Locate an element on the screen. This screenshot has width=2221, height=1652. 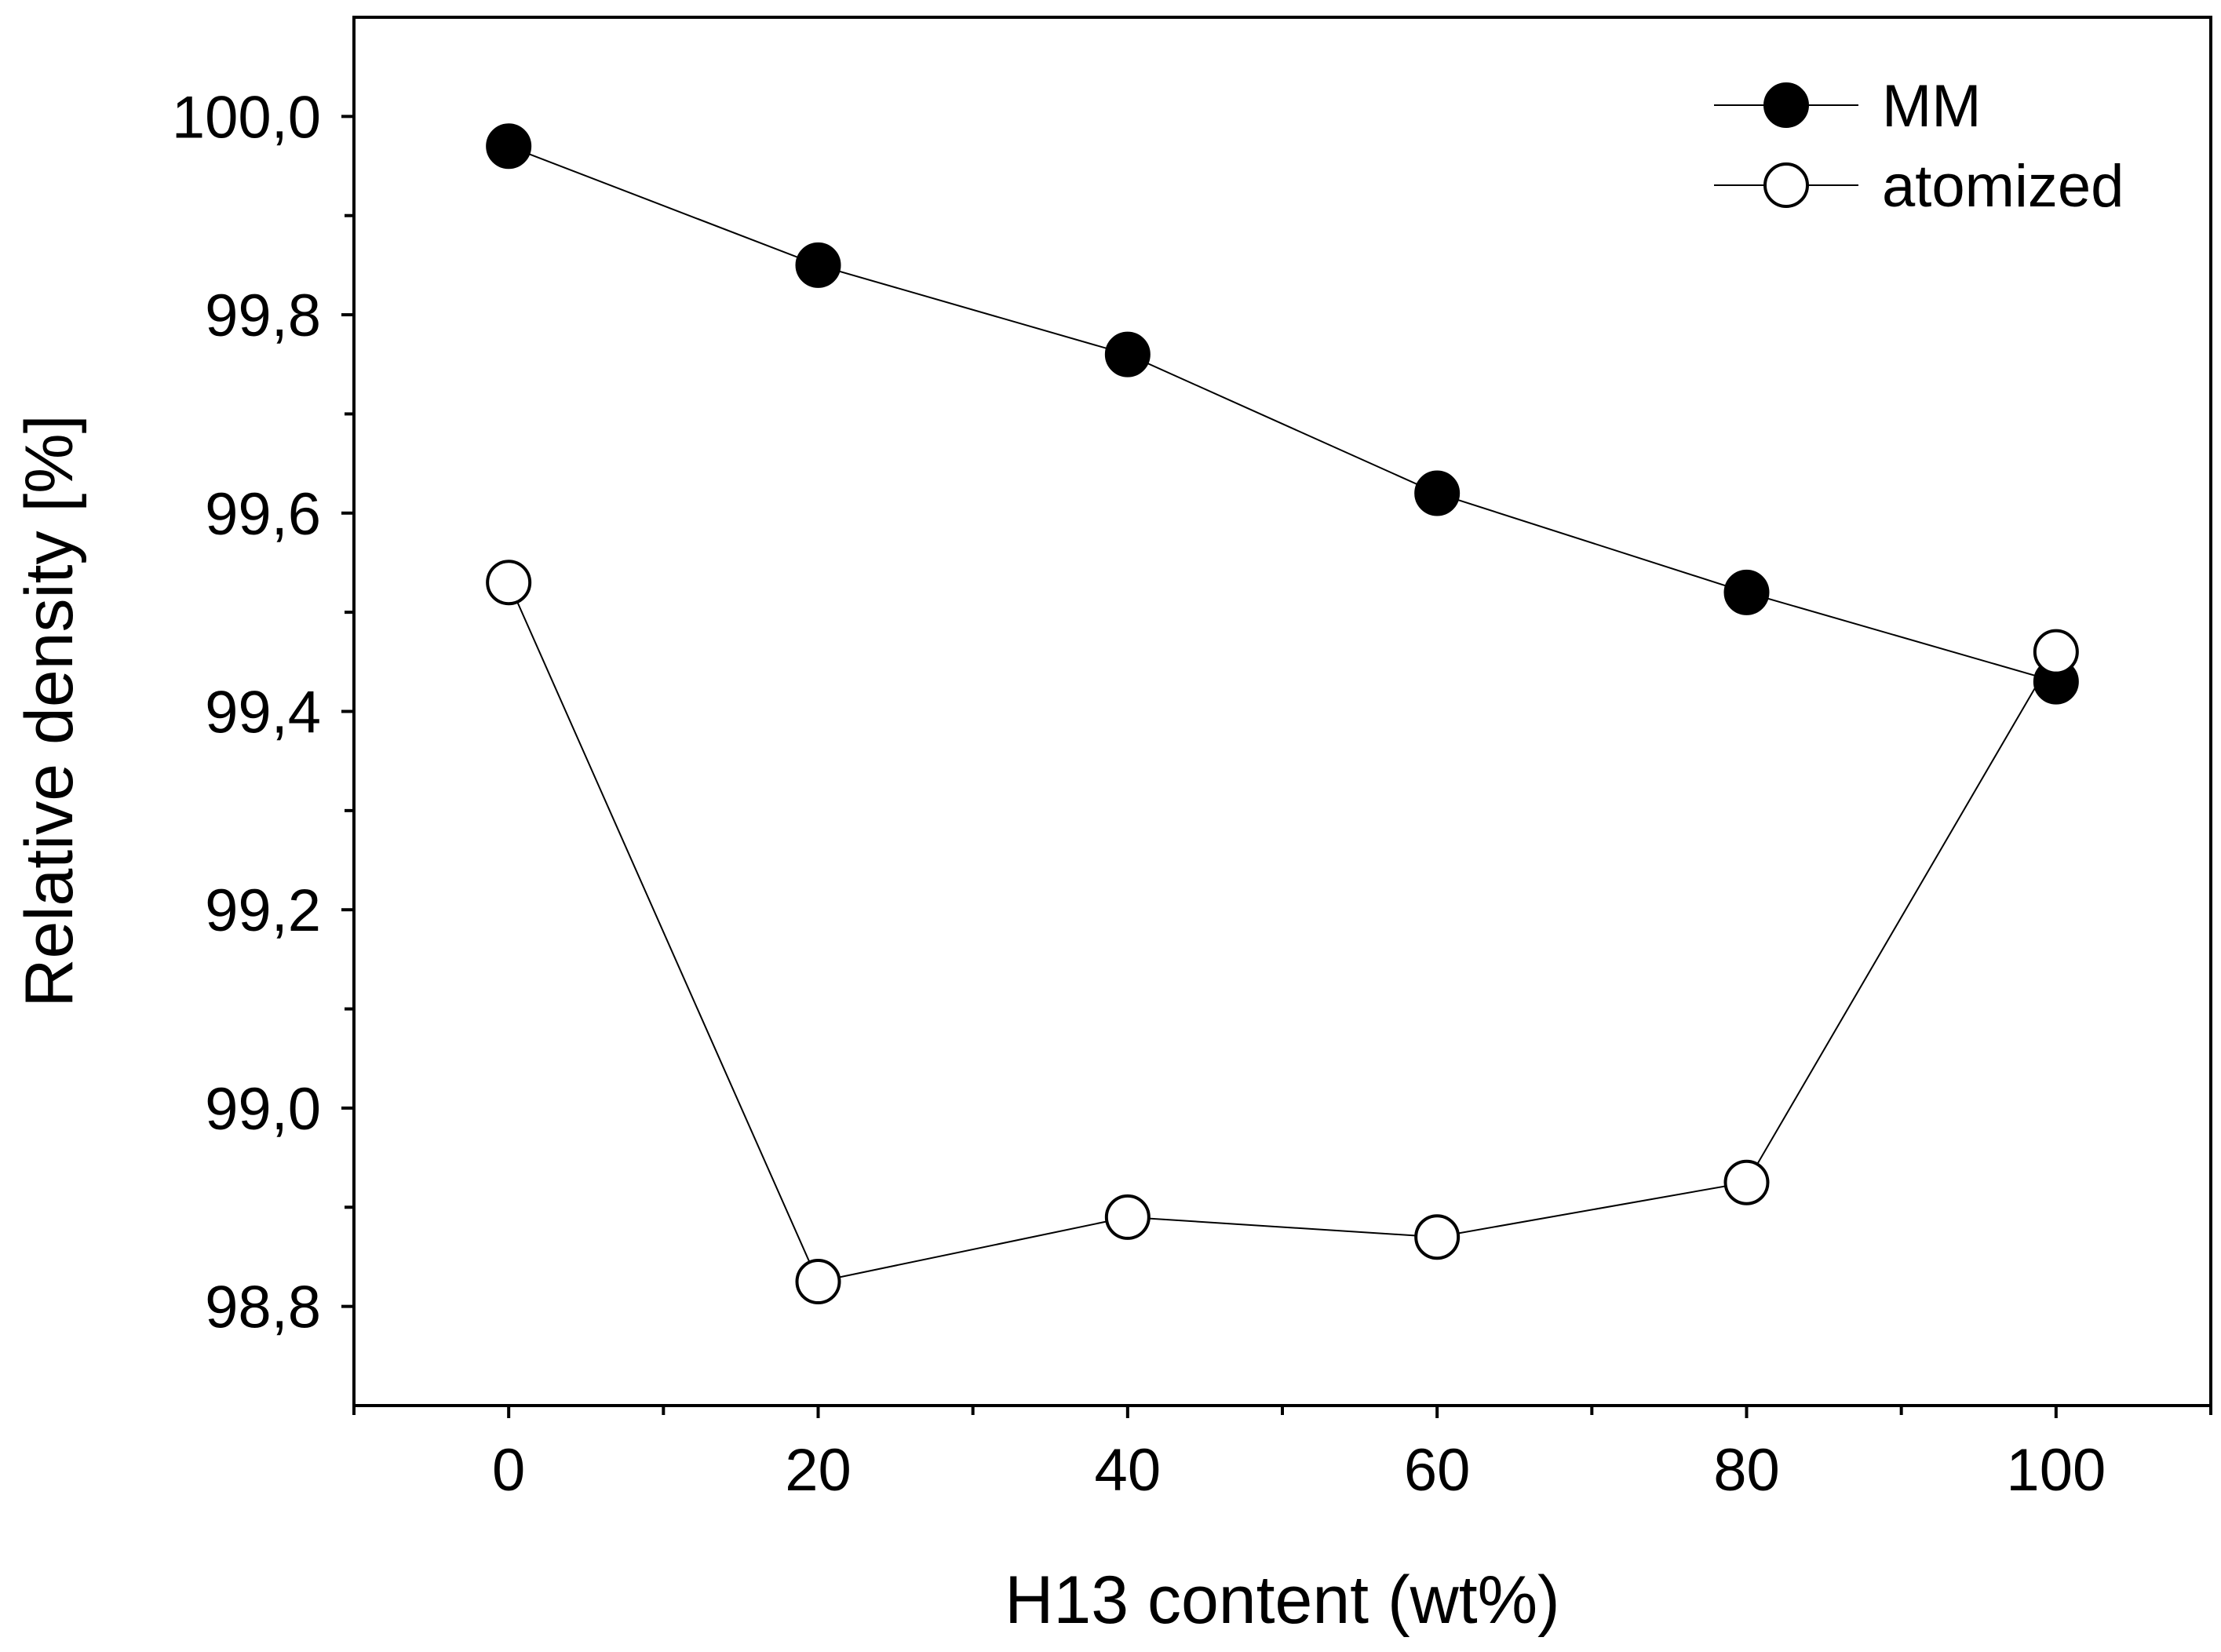
y-tick-label: 99,8 is located at coordinates (263, 316).